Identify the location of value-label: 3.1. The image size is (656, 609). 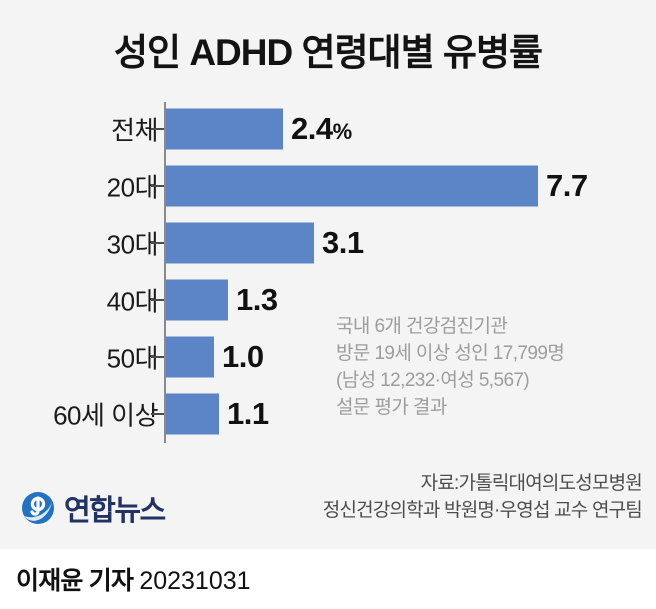
(343, 243).